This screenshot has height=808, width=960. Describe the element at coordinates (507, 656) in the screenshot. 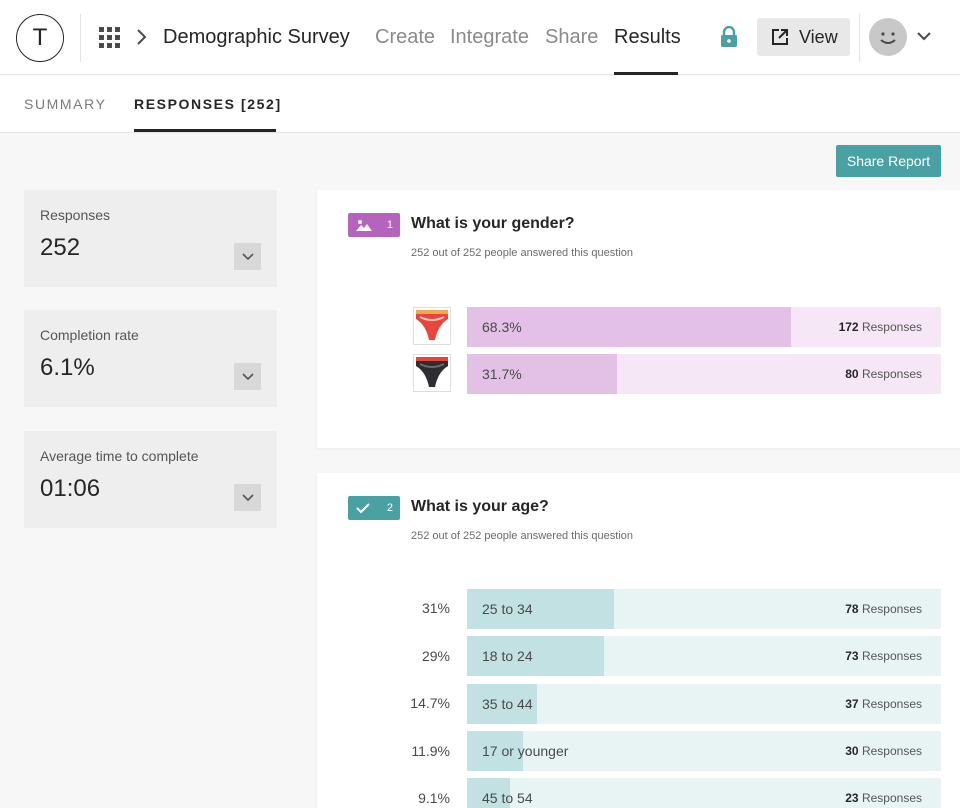

I see `answer-label: 18 to 24` at that location.